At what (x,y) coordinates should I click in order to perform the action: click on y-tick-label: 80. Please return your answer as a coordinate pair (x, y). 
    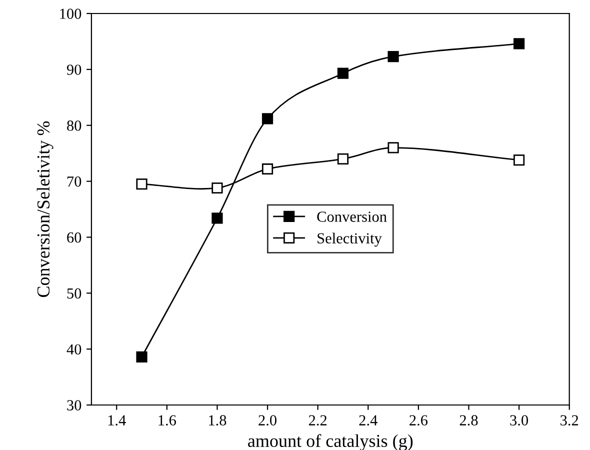
    Looking at the image, I should click on (74, 125).